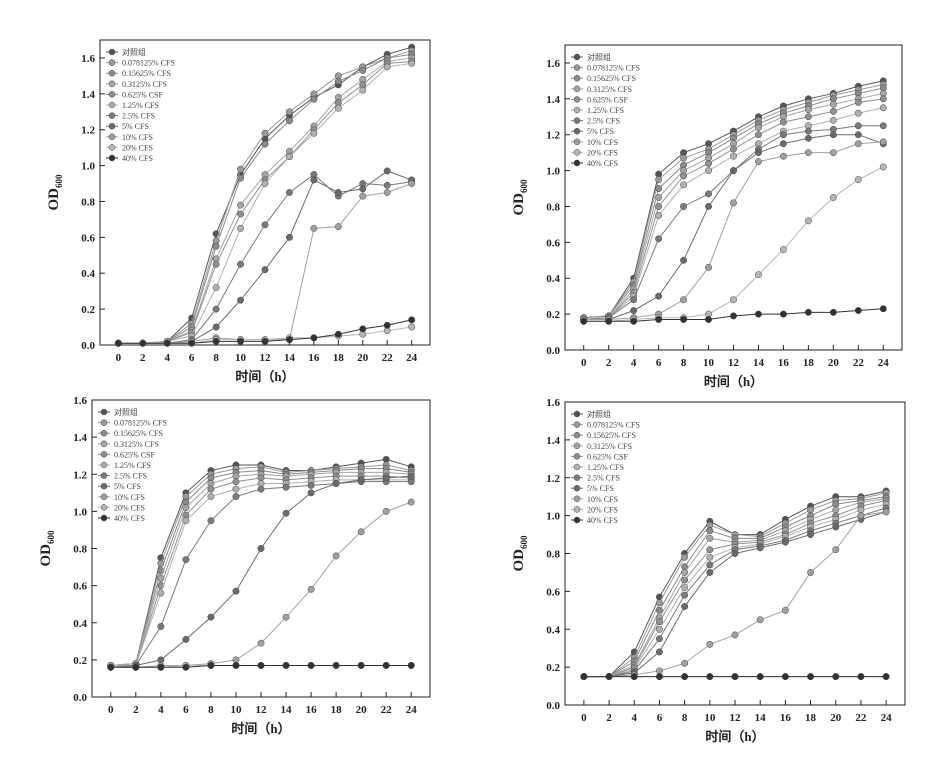 This screenshot has width=932, height=768. What do you see at coordinates (584, 718) in the screenshot?
I see `x-tick-label: 0` at bounding box center [584, 718].